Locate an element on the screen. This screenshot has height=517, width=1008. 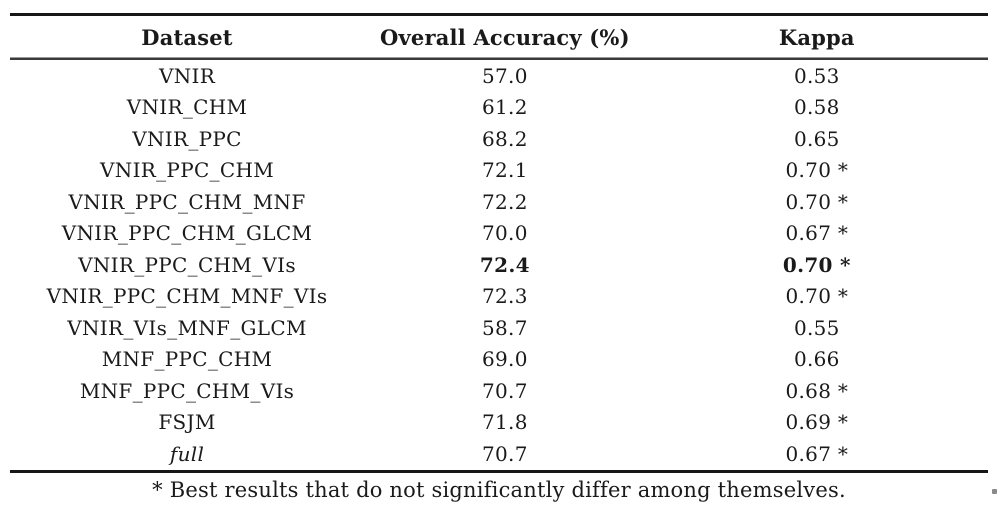
accuracy-cell: 70.0 is located at coordinates (504, 233).